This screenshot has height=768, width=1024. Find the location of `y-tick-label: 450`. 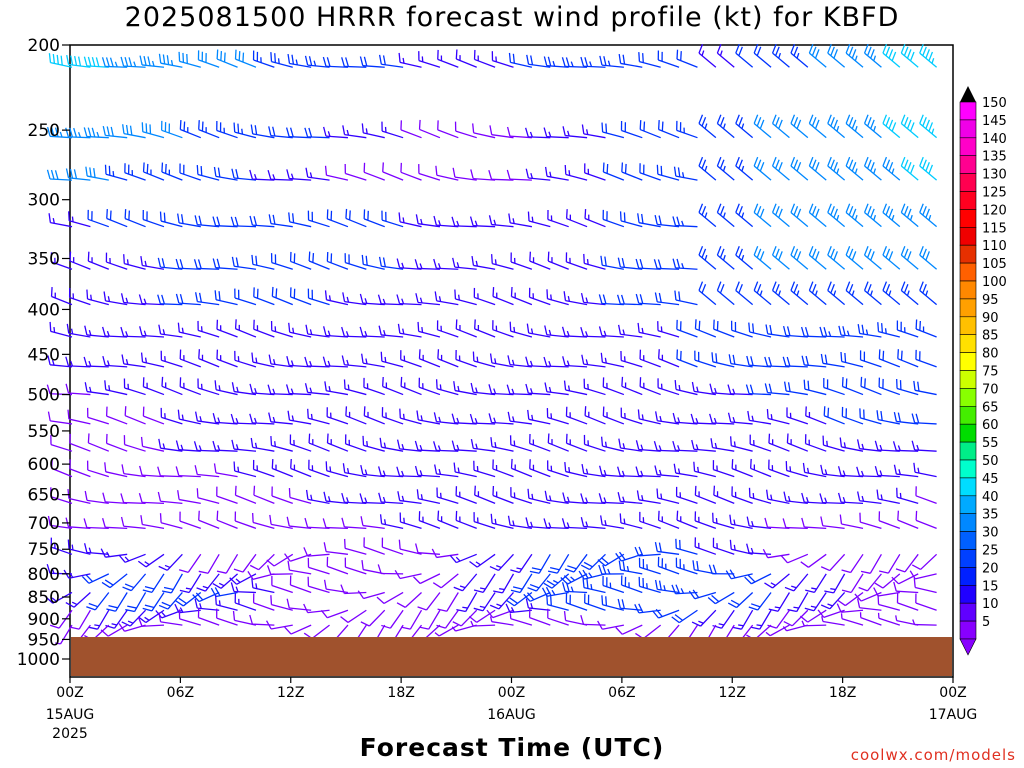

y-tick-label: 450 is located at coordinates (44, 355).